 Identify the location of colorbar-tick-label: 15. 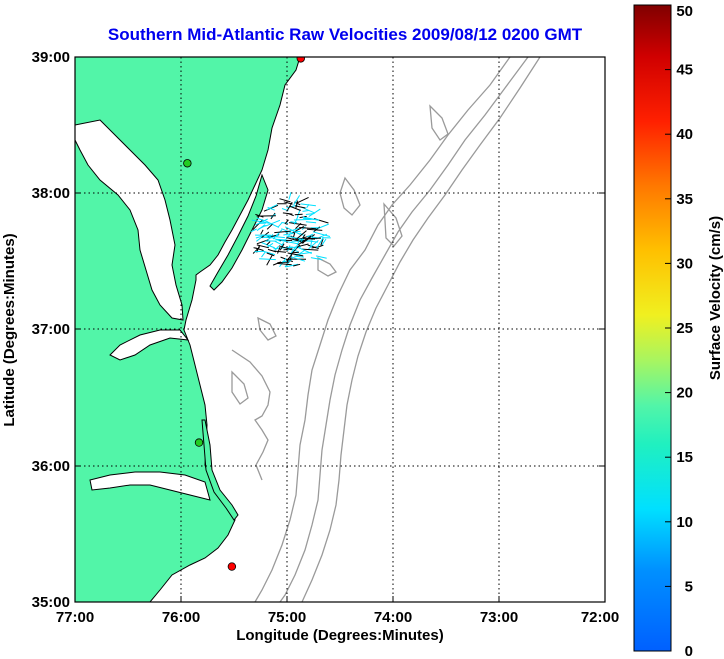
(684, 457).